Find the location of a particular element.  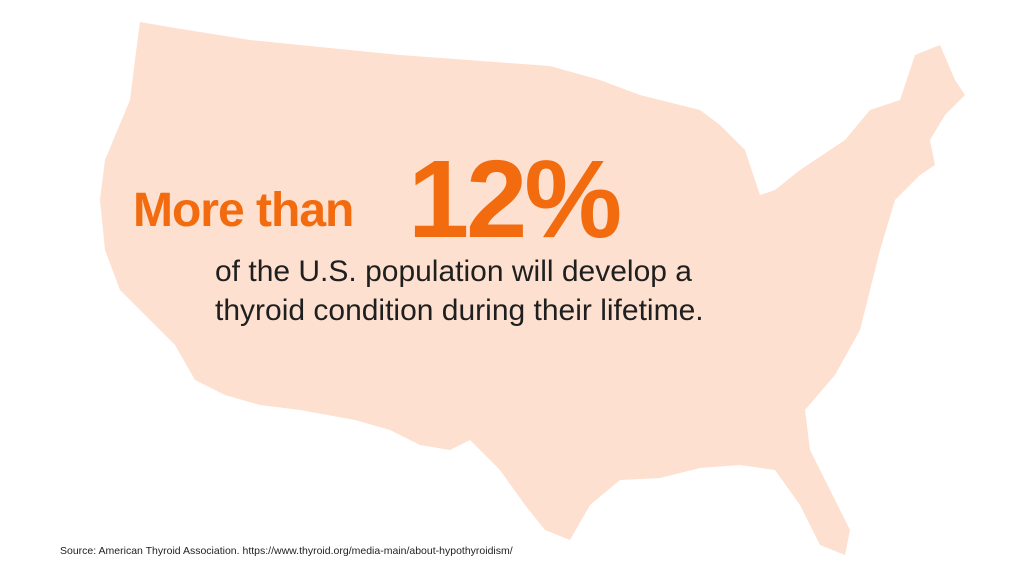

headline-lead: More than is located at coordinates (243, 210).